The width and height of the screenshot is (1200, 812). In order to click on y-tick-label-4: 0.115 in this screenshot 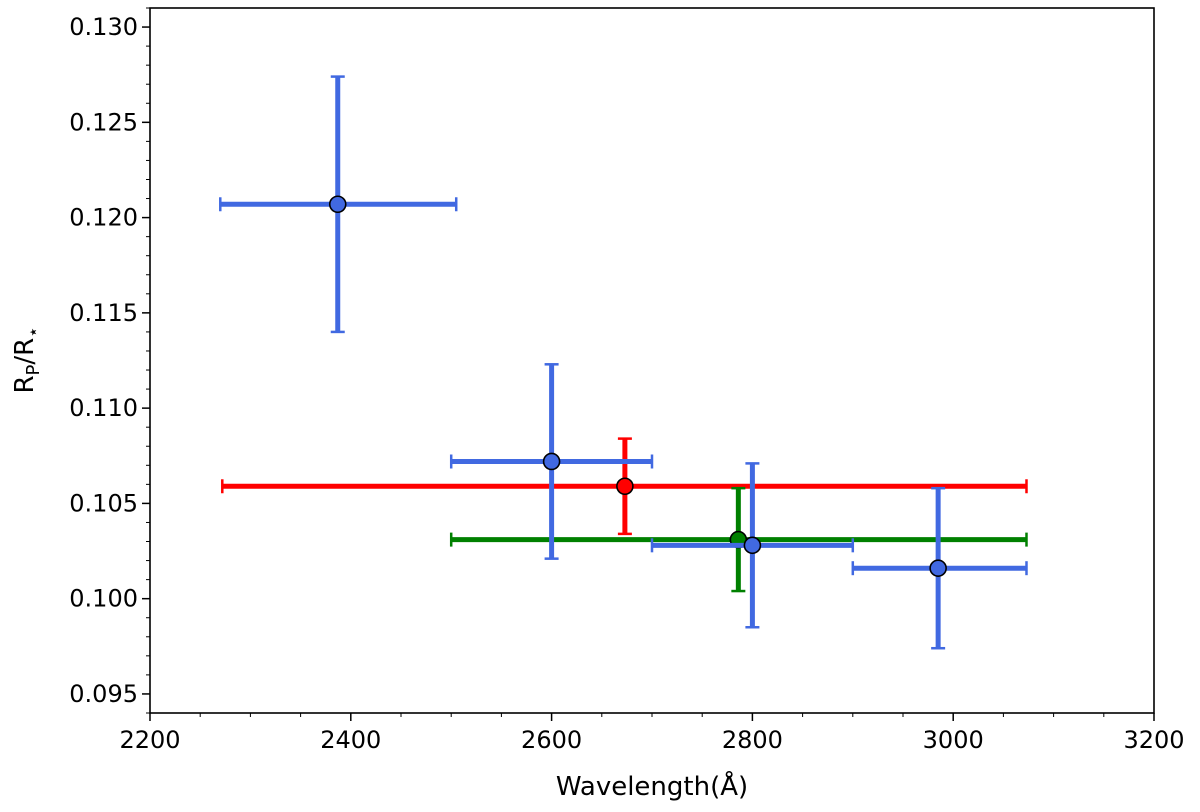, I will do `click(103, 313)`.